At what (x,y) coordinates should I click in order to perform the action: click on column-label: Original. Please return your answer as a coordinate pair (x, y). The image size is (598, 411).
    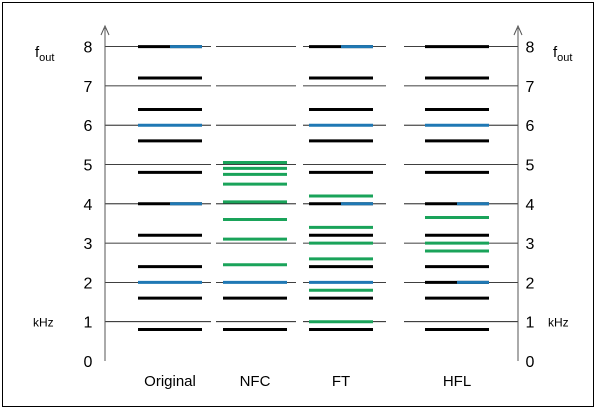
    Looking at the image, I should click on (170, 381).